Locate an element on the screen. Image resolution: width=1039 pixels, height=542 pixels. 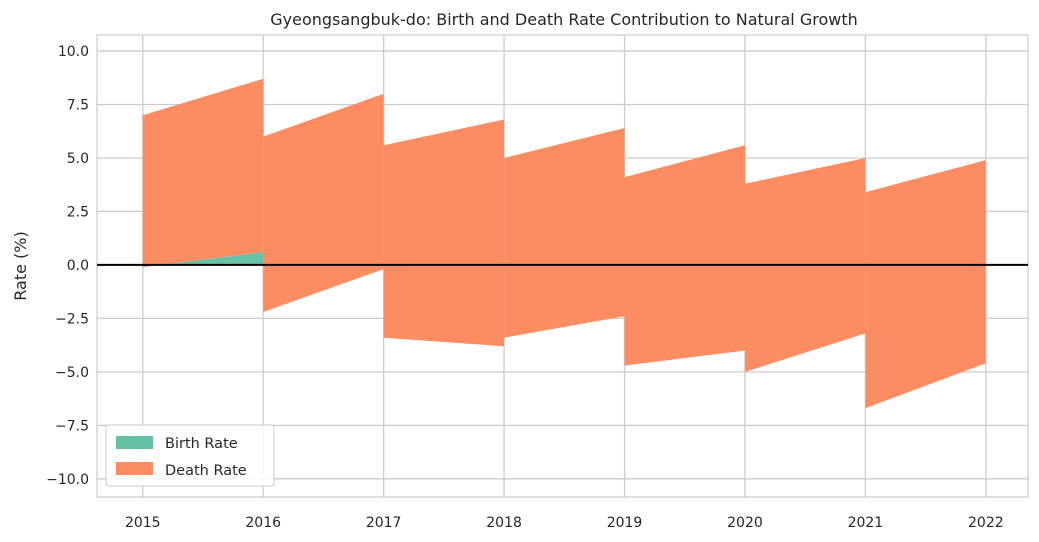
y-tick-label-2: 5.0 is located at coordinates (78, 159).